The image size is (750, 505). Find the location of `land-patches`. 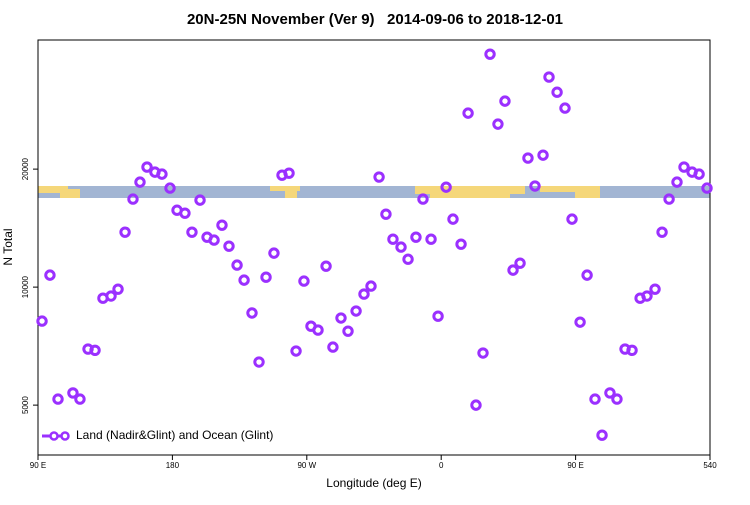

land-patches is located at coordinates (319, 192).